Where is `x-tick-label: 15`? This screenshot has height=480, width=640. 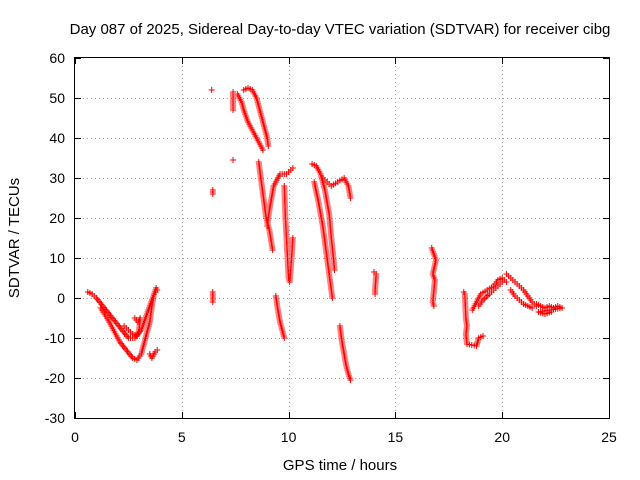
x-tick-label: 15 is located at coordinates (396, 437).